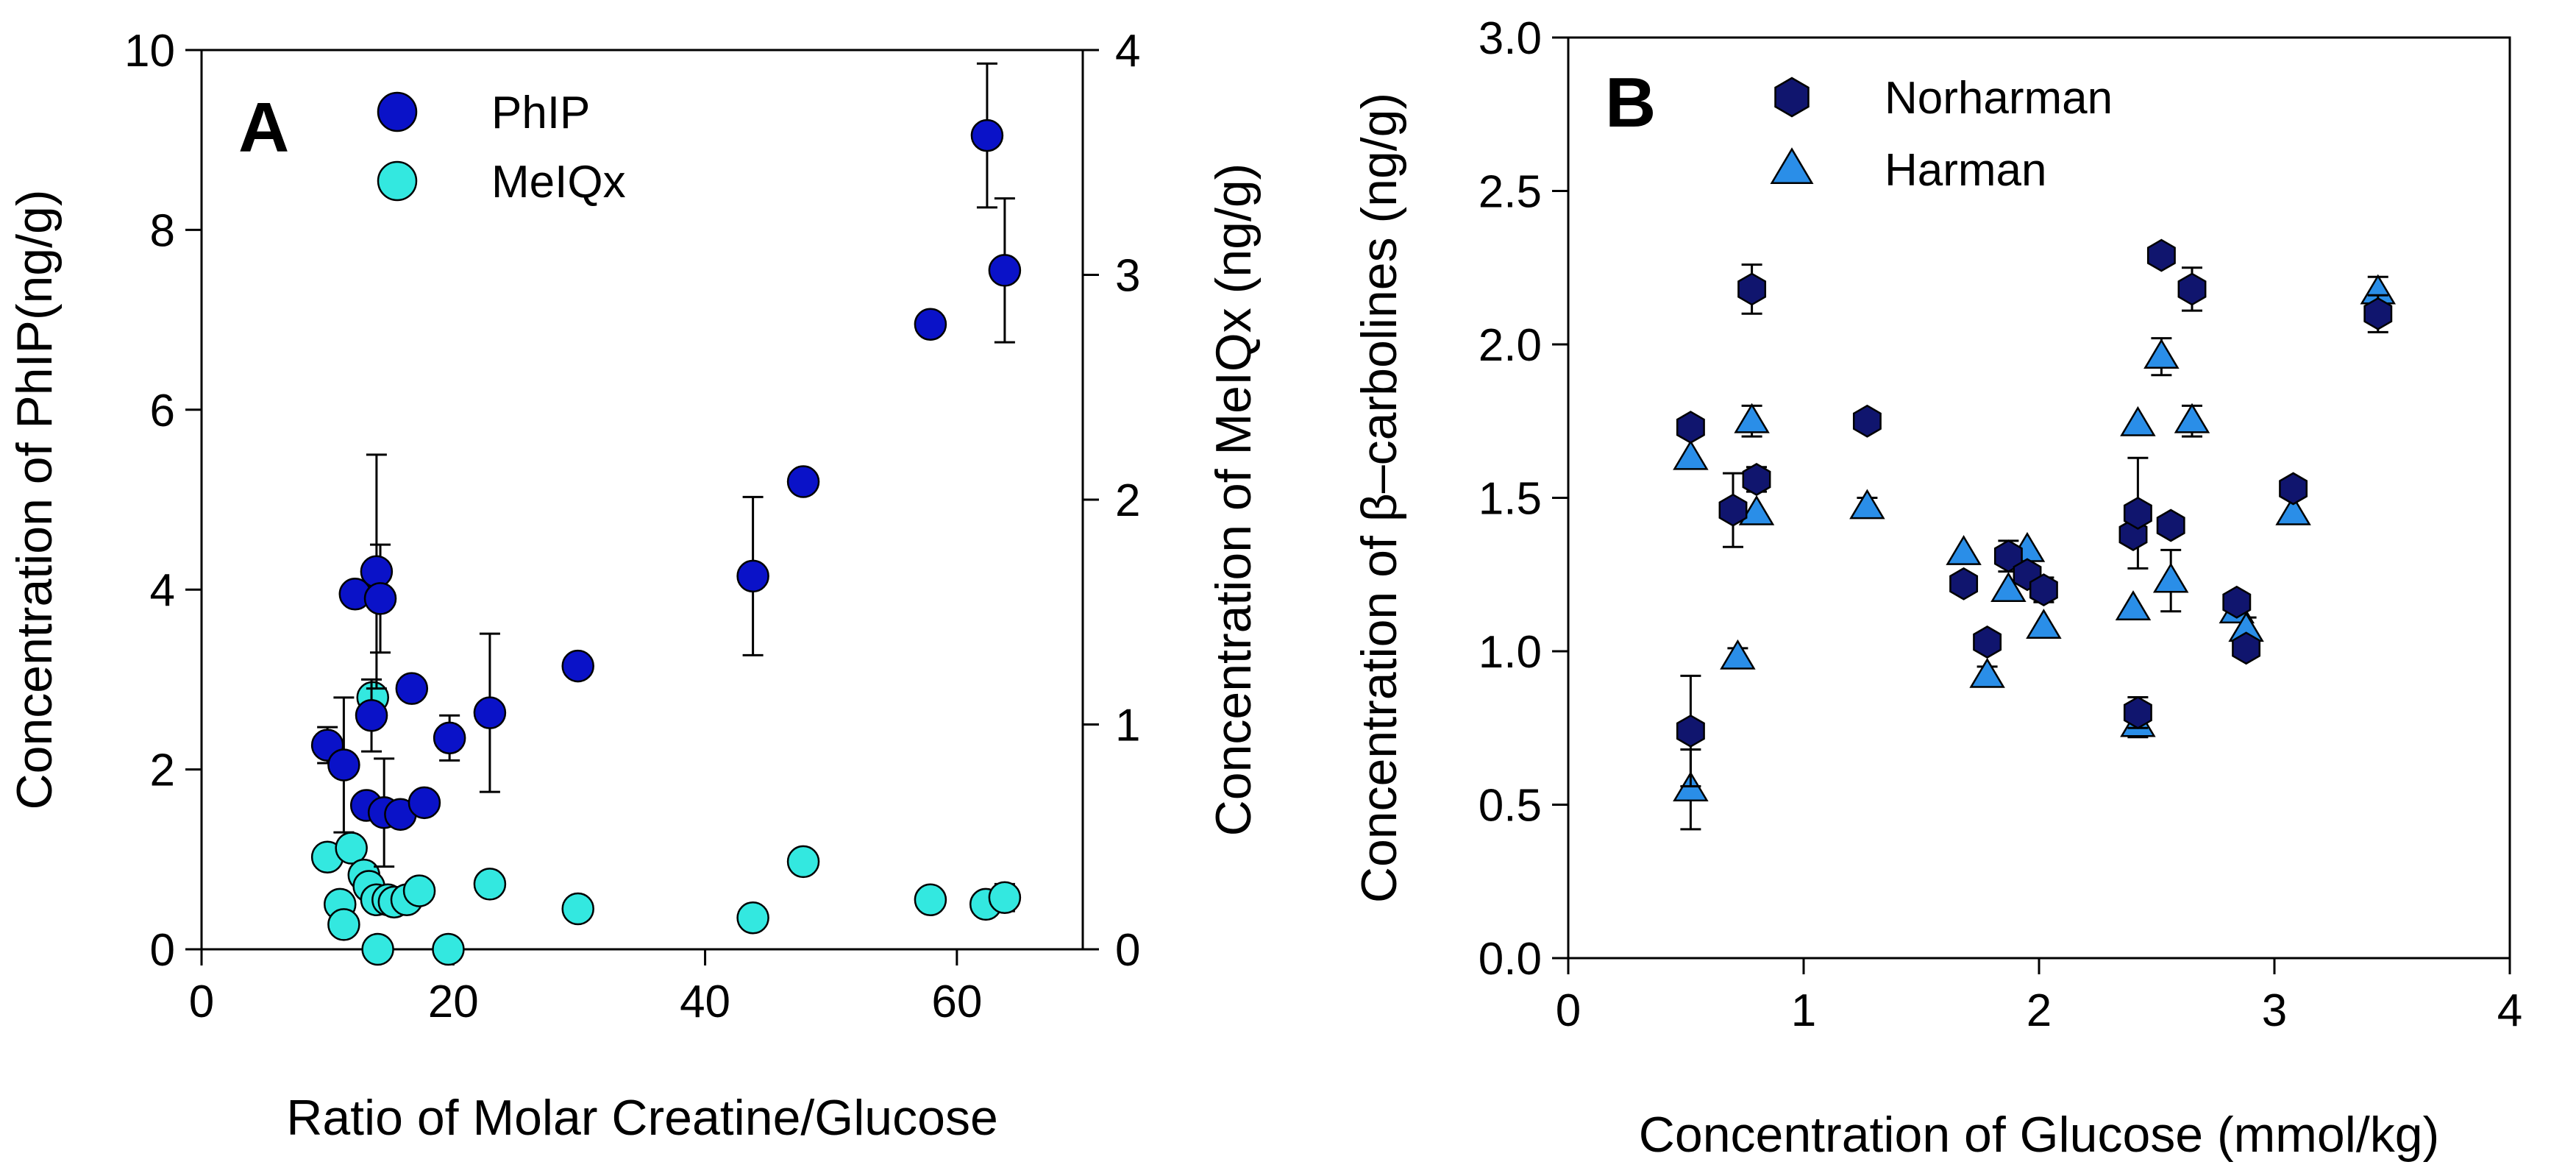 The height and width of the screenshot is (1173, 2576). Describe the element at coordinates (1127, 726) in the screenshot. I see `y2-tick-label-a: 1` at that location.